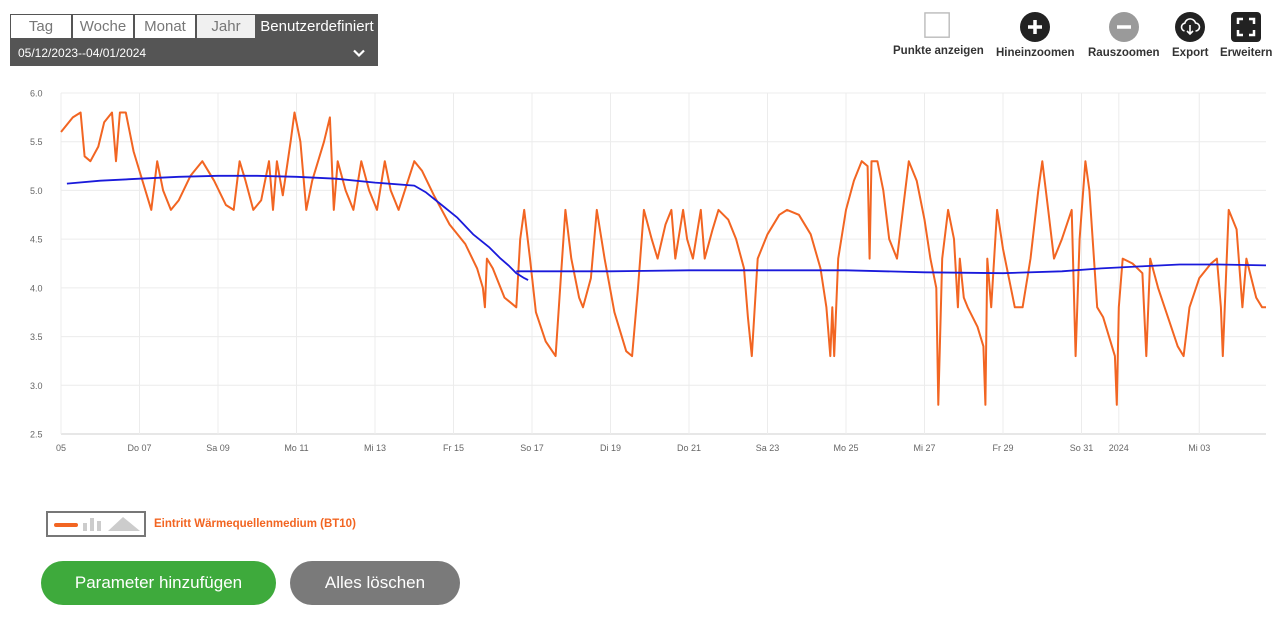 The width and height of the screenshot is (1280, 617). Describe the element at coordinates (165, 26) in the screenshot. I see `tab-month: Monat` at that location.